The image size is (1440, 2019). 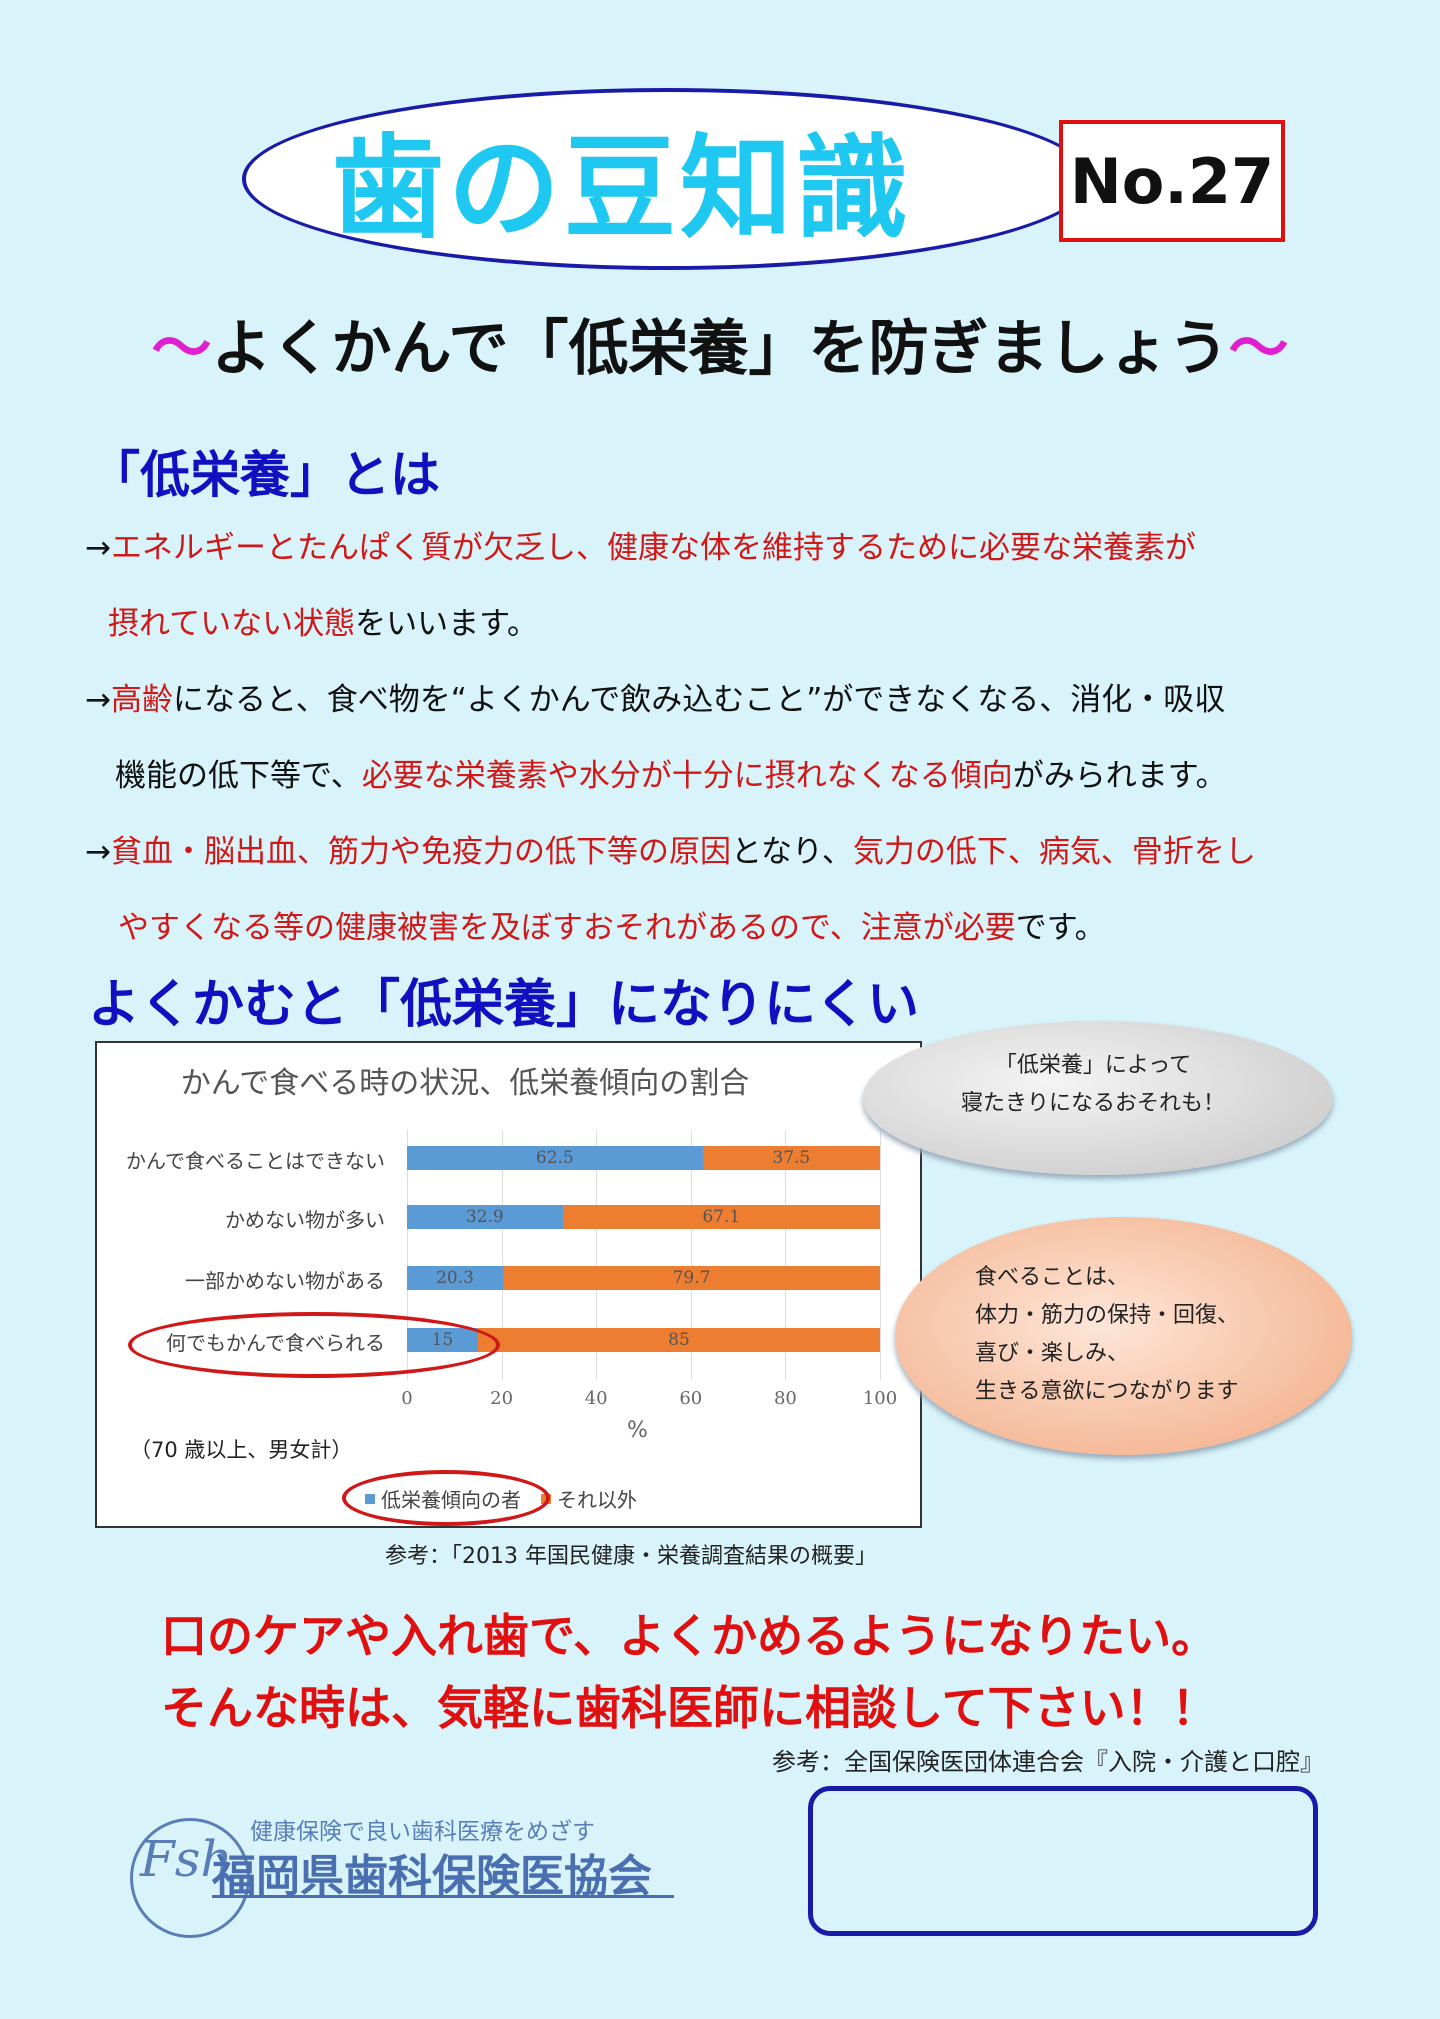 What do you see at coordinates (1092, 1103) in the screenshot?
I see `warning-line-2: 寝たきりになるおそれも！` at bounding box center [1092, 1103].